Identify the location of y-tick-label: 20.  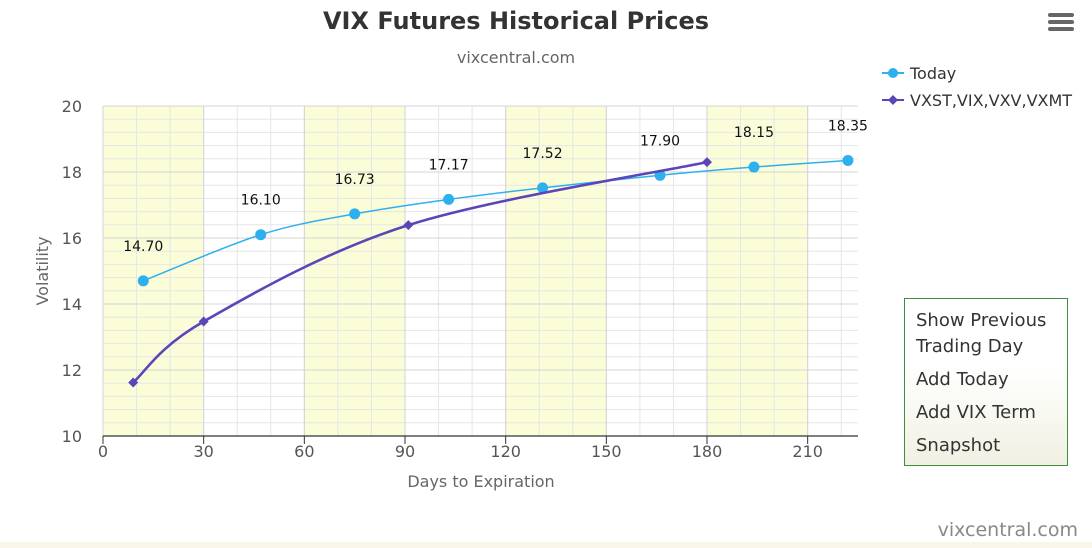
(72, 106).